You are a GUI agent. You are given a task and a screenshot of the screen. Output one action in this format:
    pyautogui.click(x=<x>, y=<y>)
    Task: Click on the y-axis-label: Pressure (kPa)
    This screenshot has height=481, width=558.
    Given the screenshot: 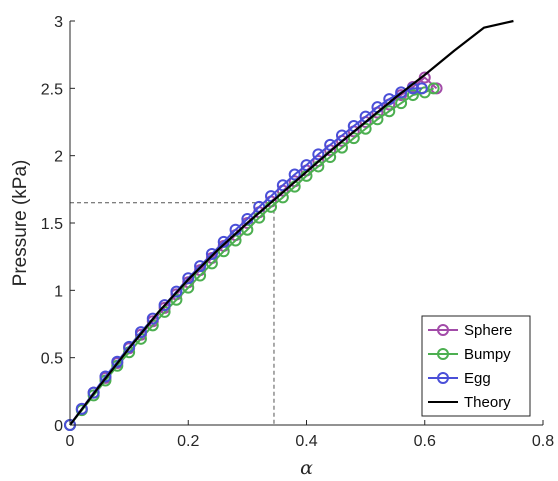 What is the action you would take?
    pyautogui.click(x=20, y=223)
    